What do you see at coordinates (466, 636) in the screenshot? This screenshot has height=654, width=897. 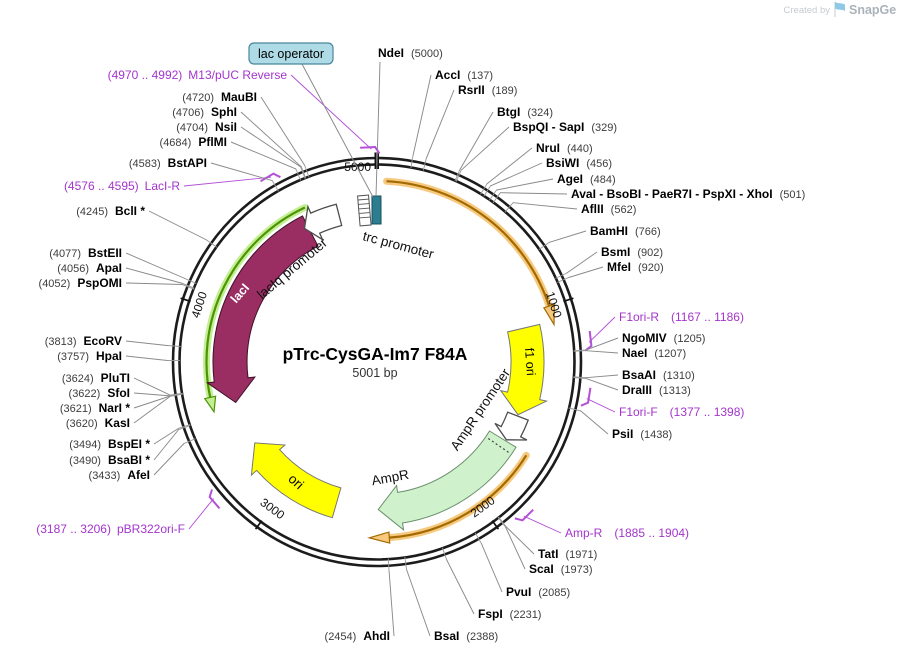 I see `site-label-bsai: BsaI (2388)` at bounding box center [466, 636].